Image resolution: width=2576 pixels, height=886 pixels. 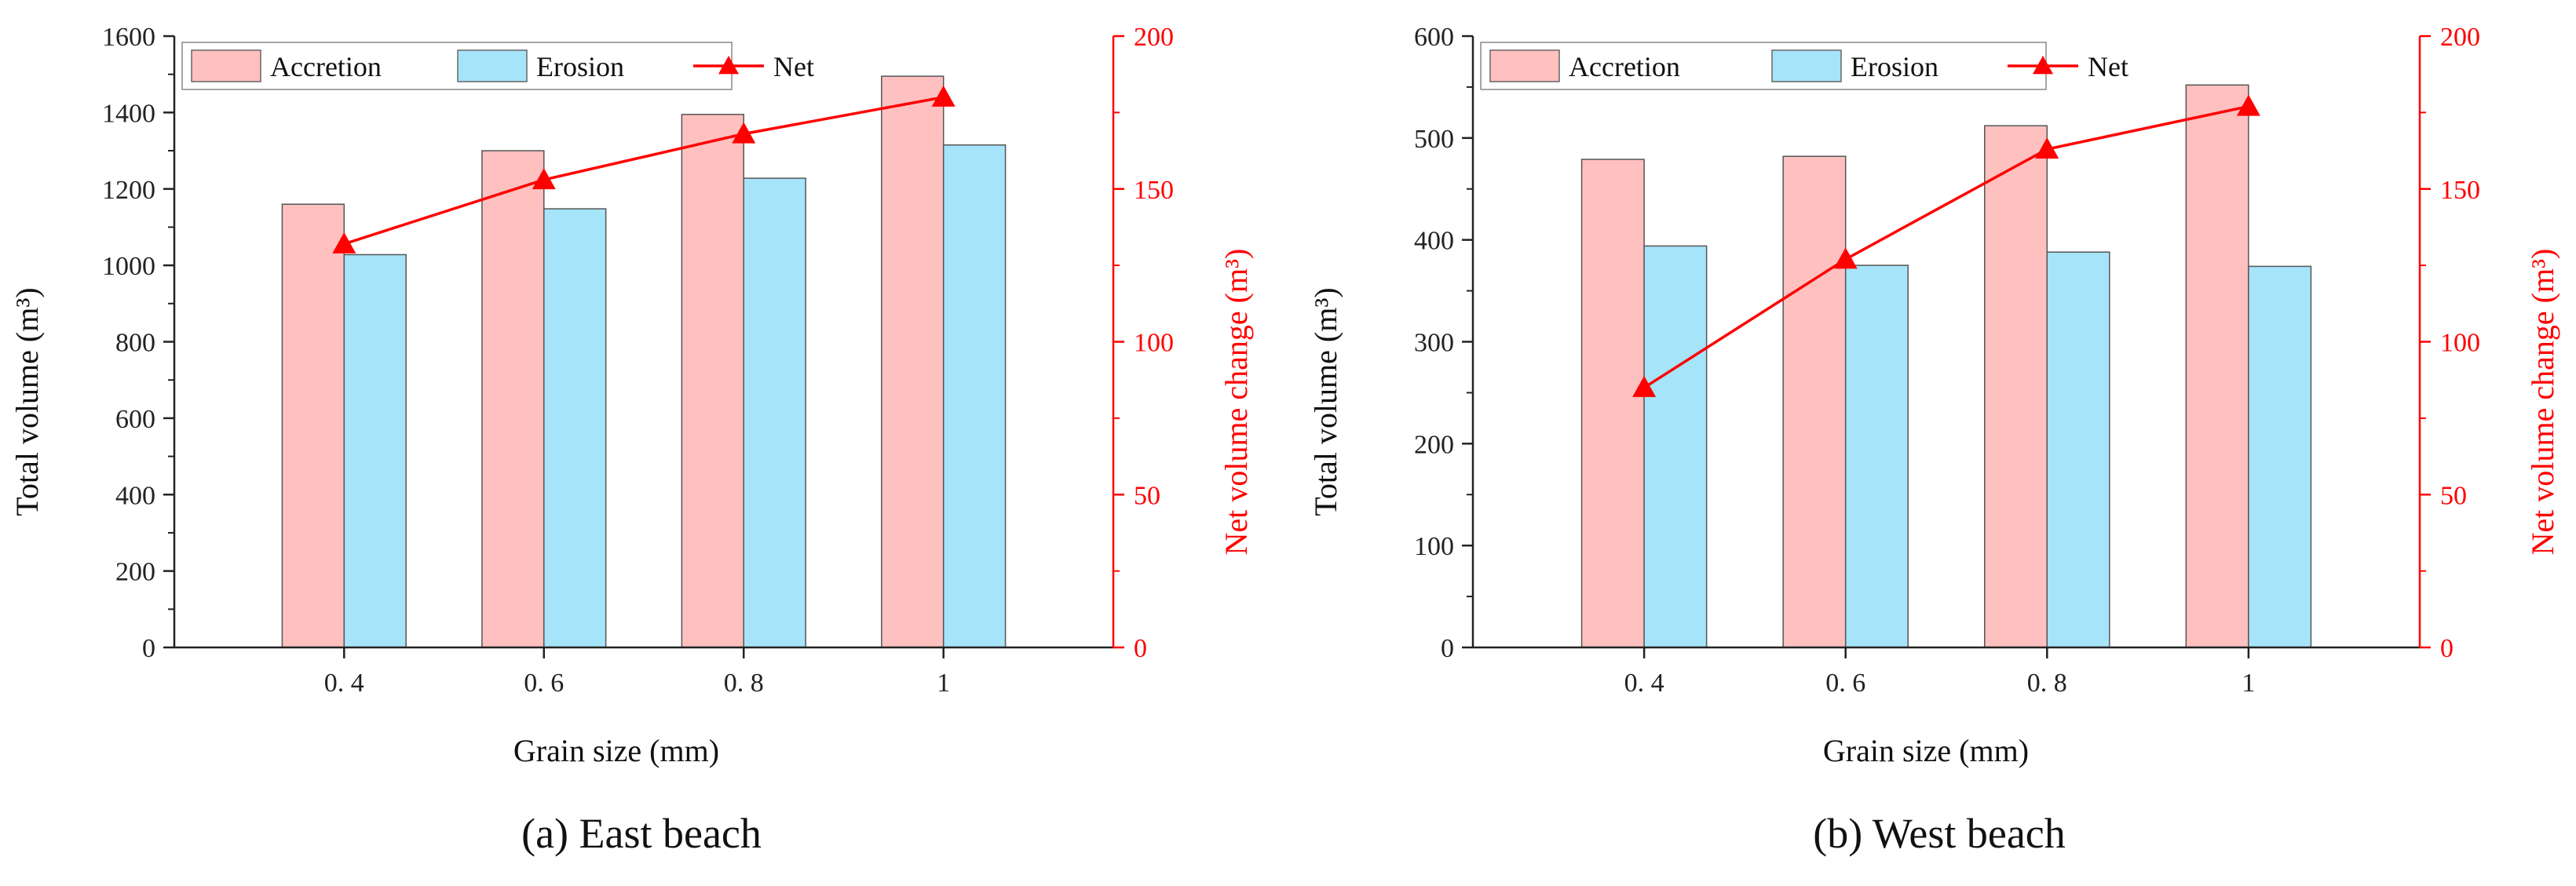 I want to click on panel-west-beach-y2label: Net volume change (m³), so click(x=2542, y=403).